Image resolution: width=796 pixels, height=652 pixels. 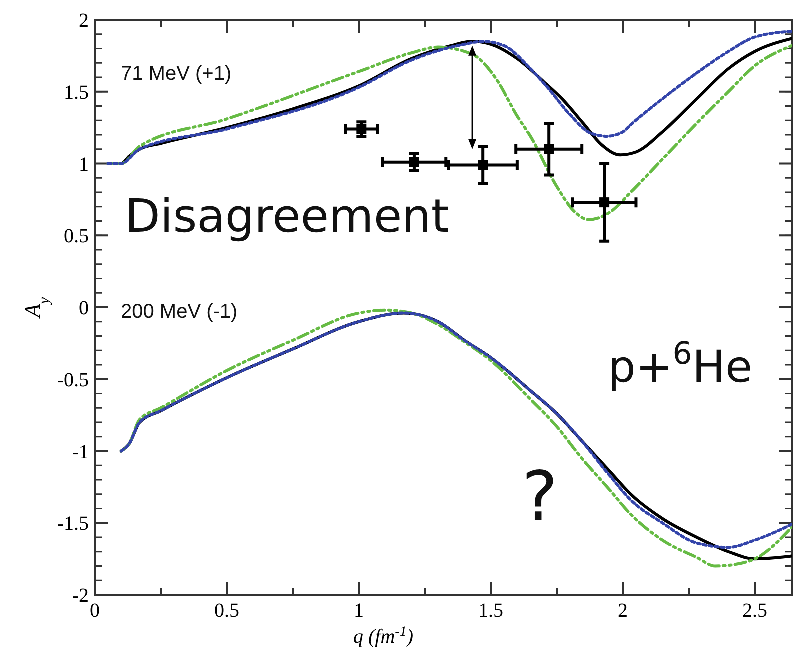 I want to click on y-tick-label: 0, so click(x=84, y=309).